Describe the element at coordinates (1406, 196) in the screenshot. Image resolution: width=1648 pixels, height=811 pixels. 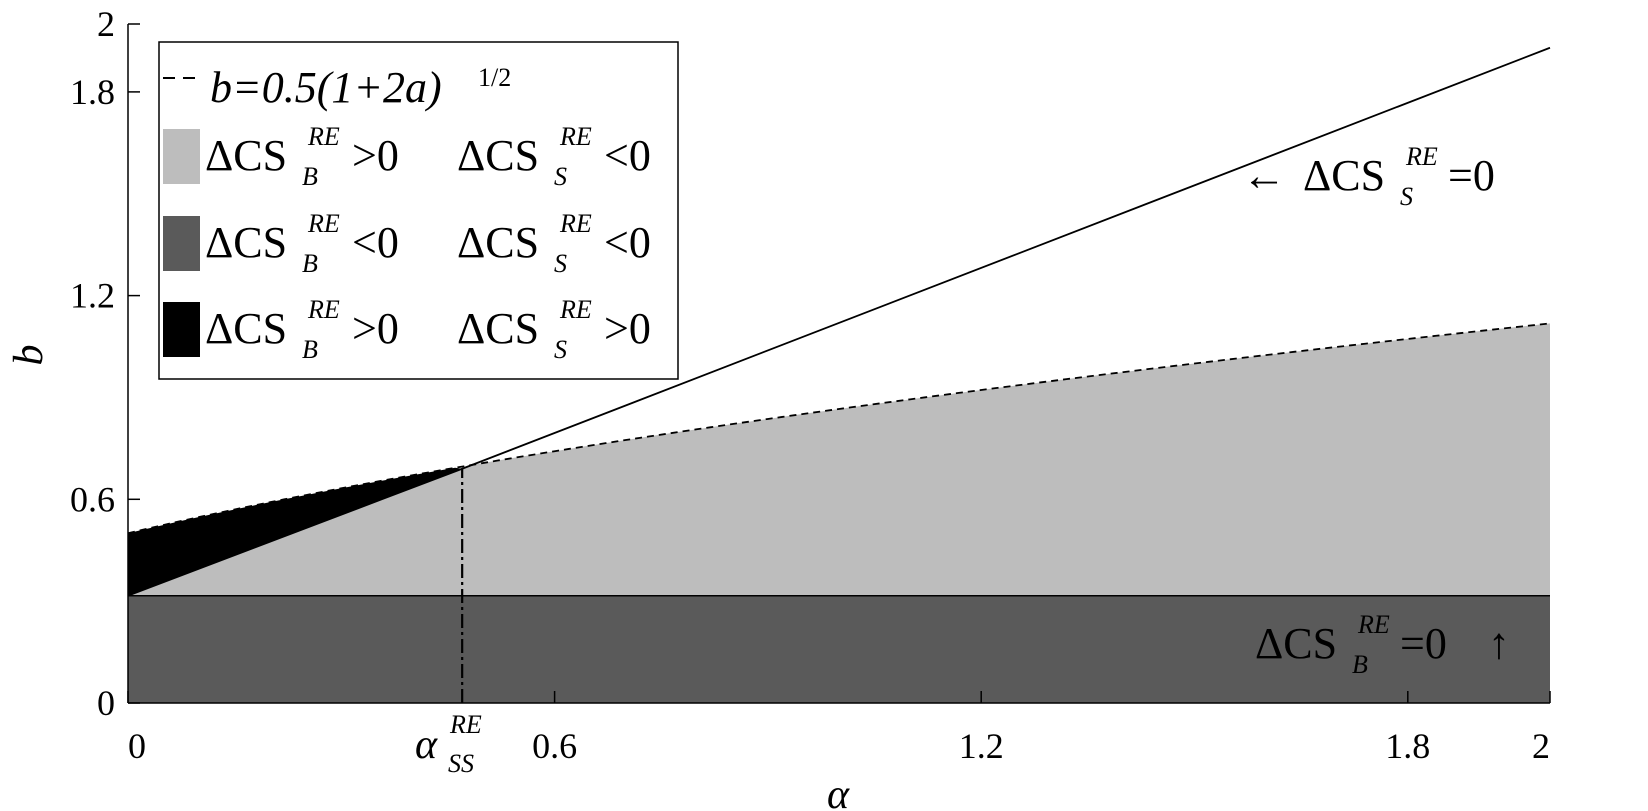
I see `svg-text: S` at that location.